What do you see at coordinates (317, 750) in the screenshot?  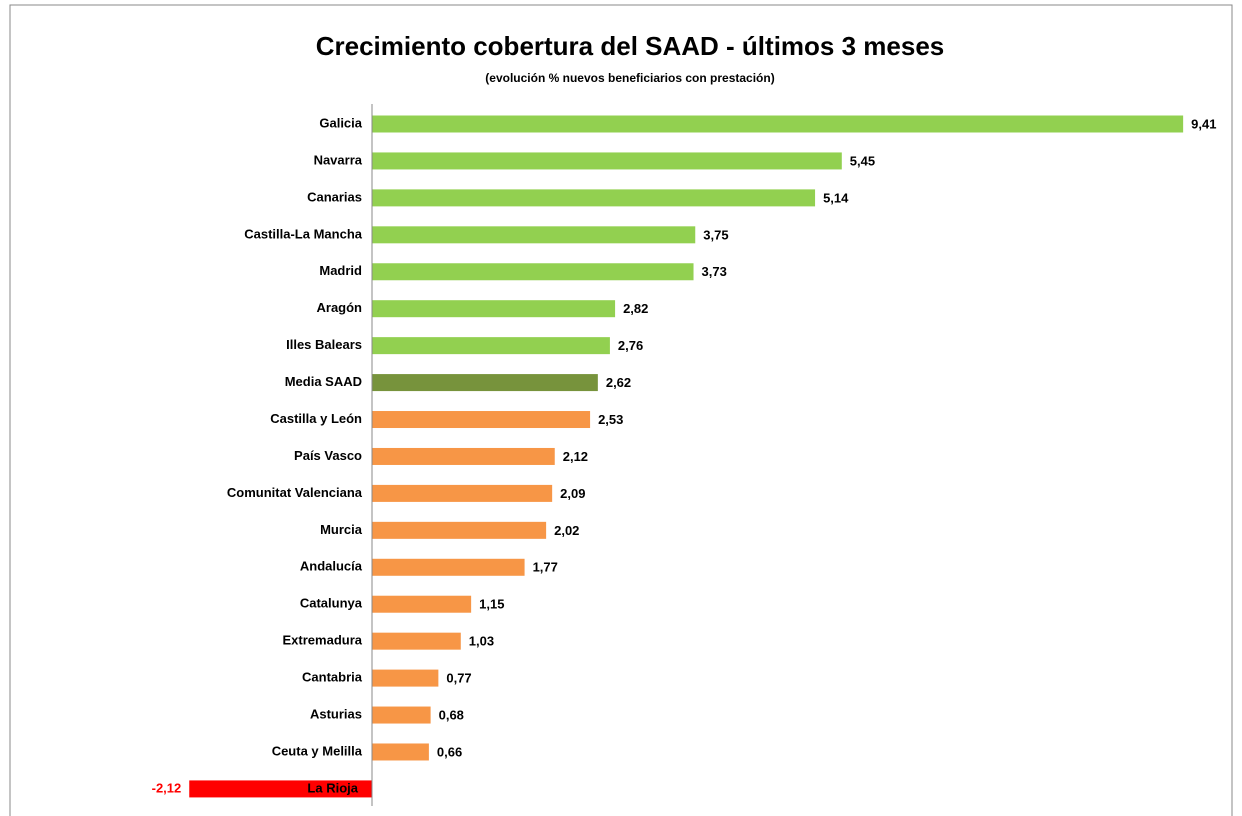 I see `category-label: Ceuta y Melilla` at bounding box center [317, 750].